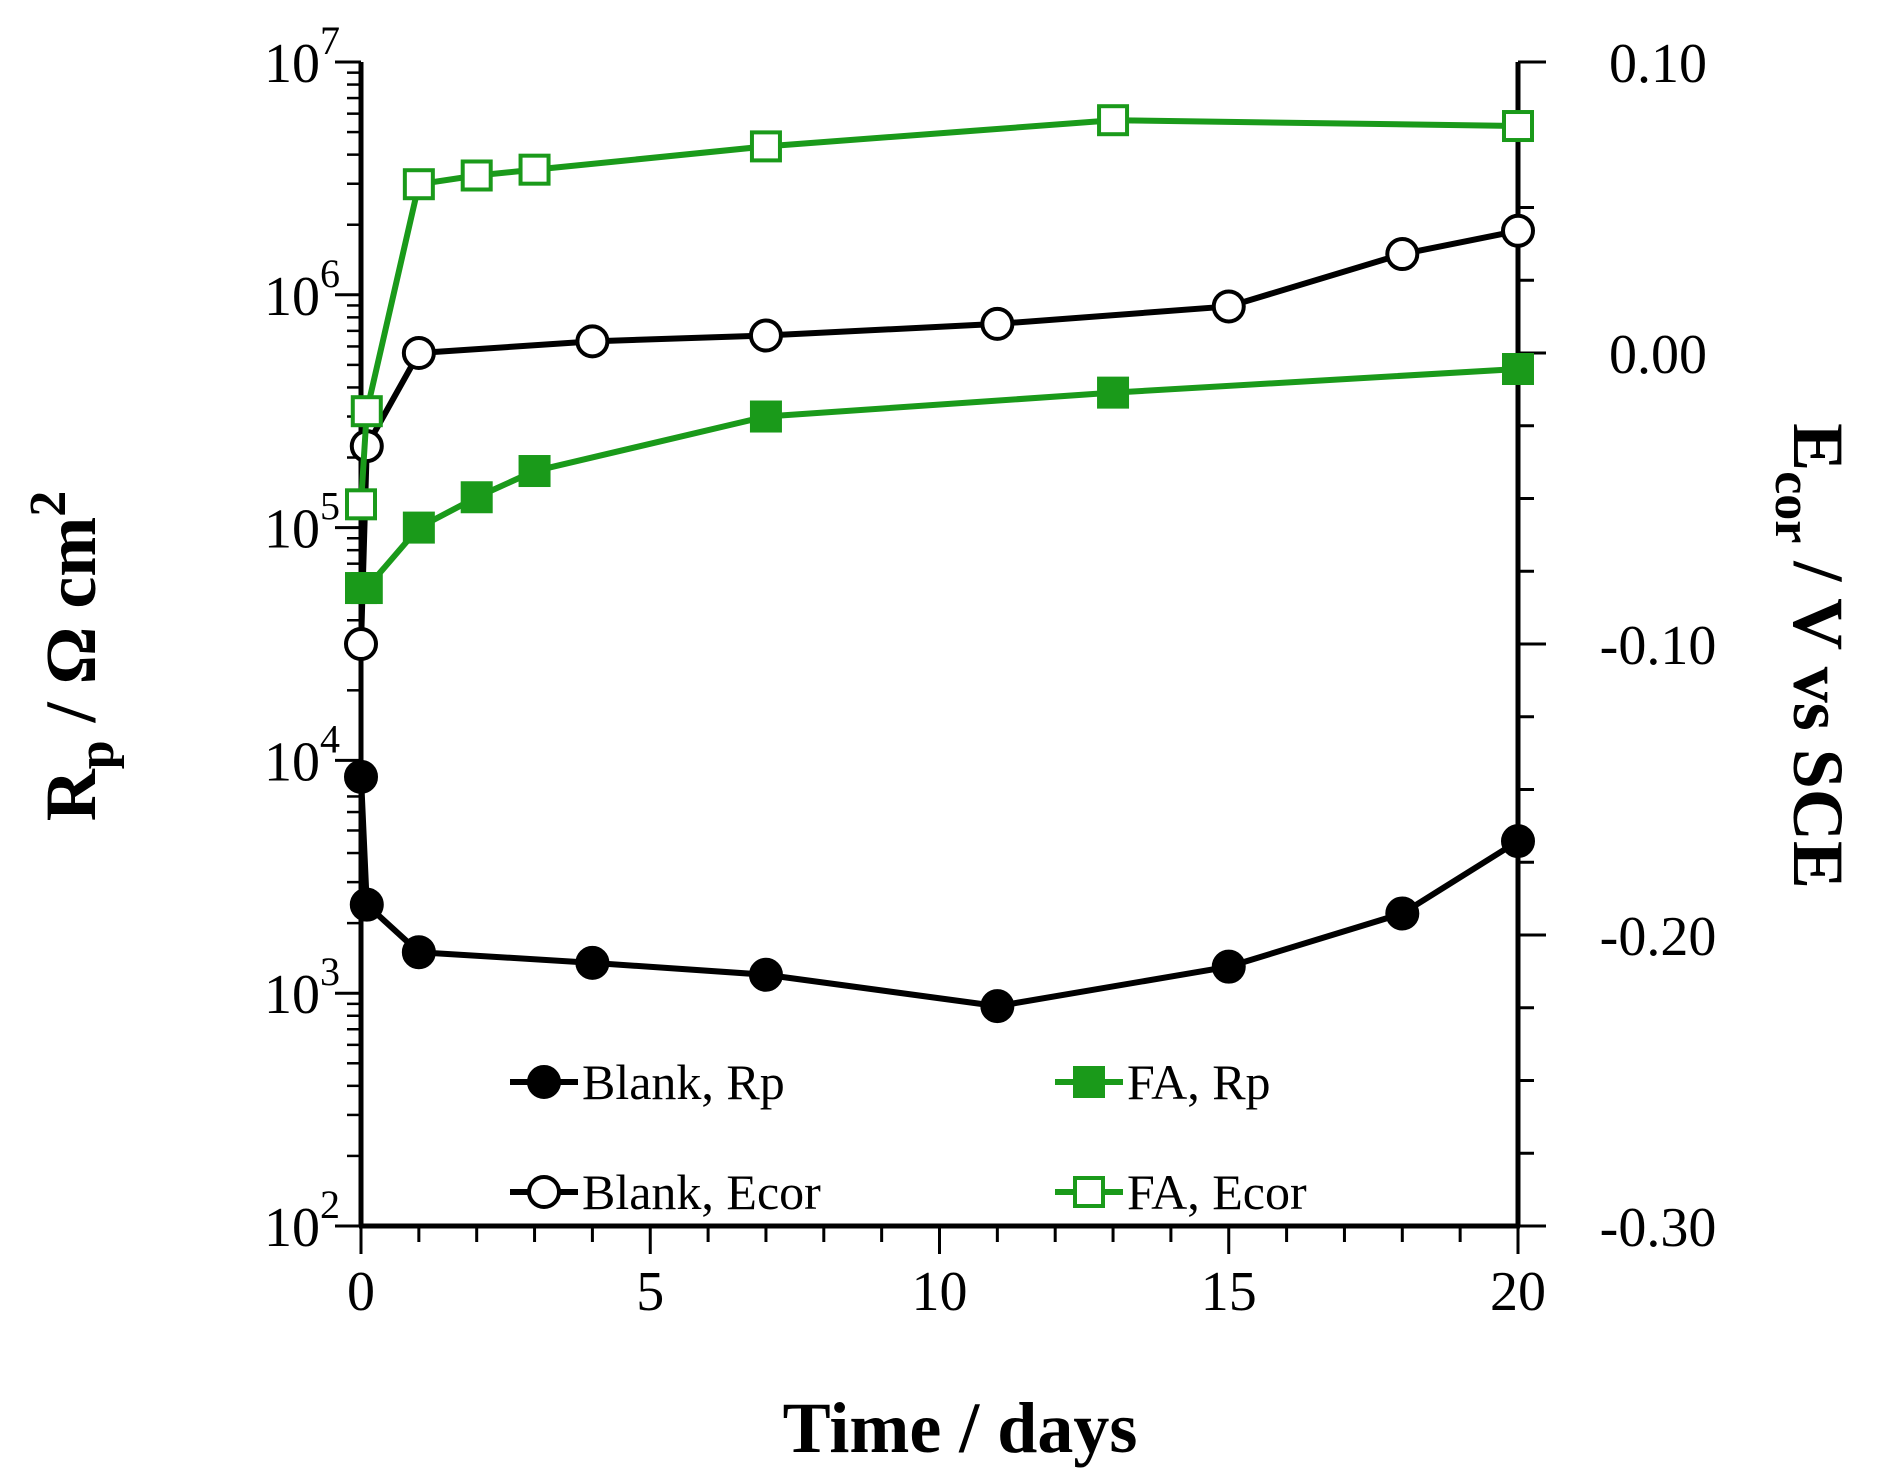 This screenshot has height=1479, width=1880. What do you see at coordinates (1658, 355) in the screenshot?
I see `y-right-tick-label: 0.00` at bounding box center [1658, 355].